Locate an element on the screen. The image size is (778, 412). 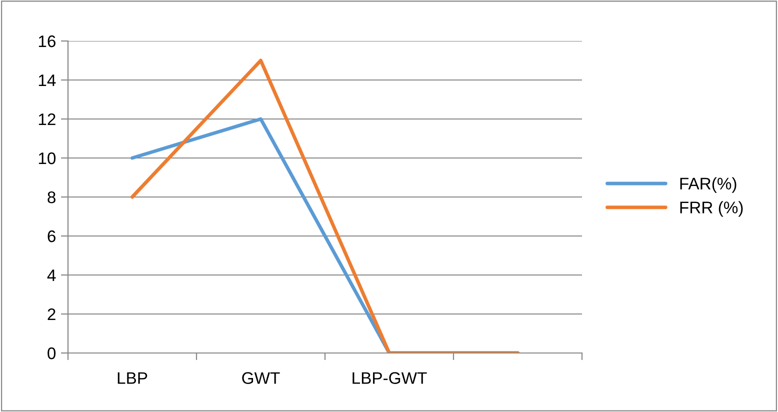
y-tick-label: 14 is located at coordinates (47, 80).